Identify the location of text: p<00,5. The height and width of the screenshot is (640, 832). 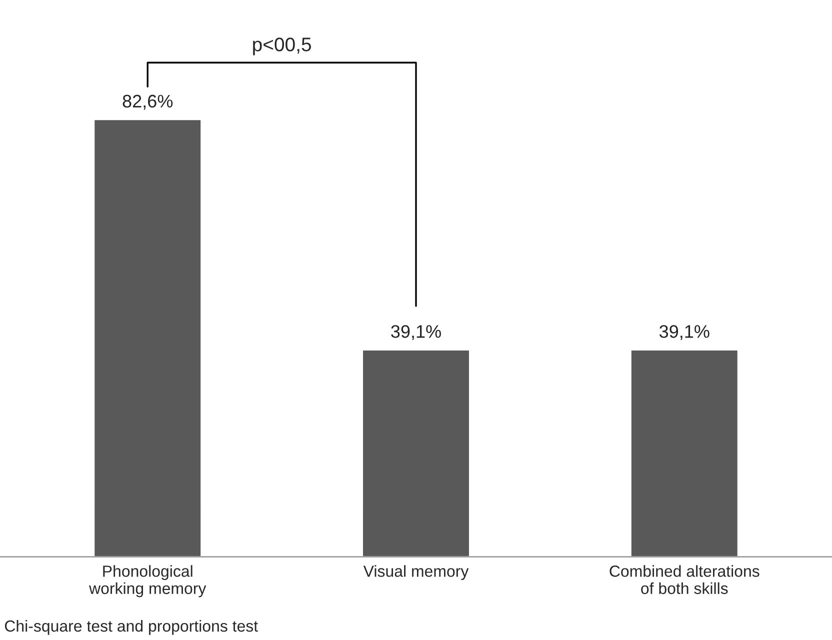
(282, 47).